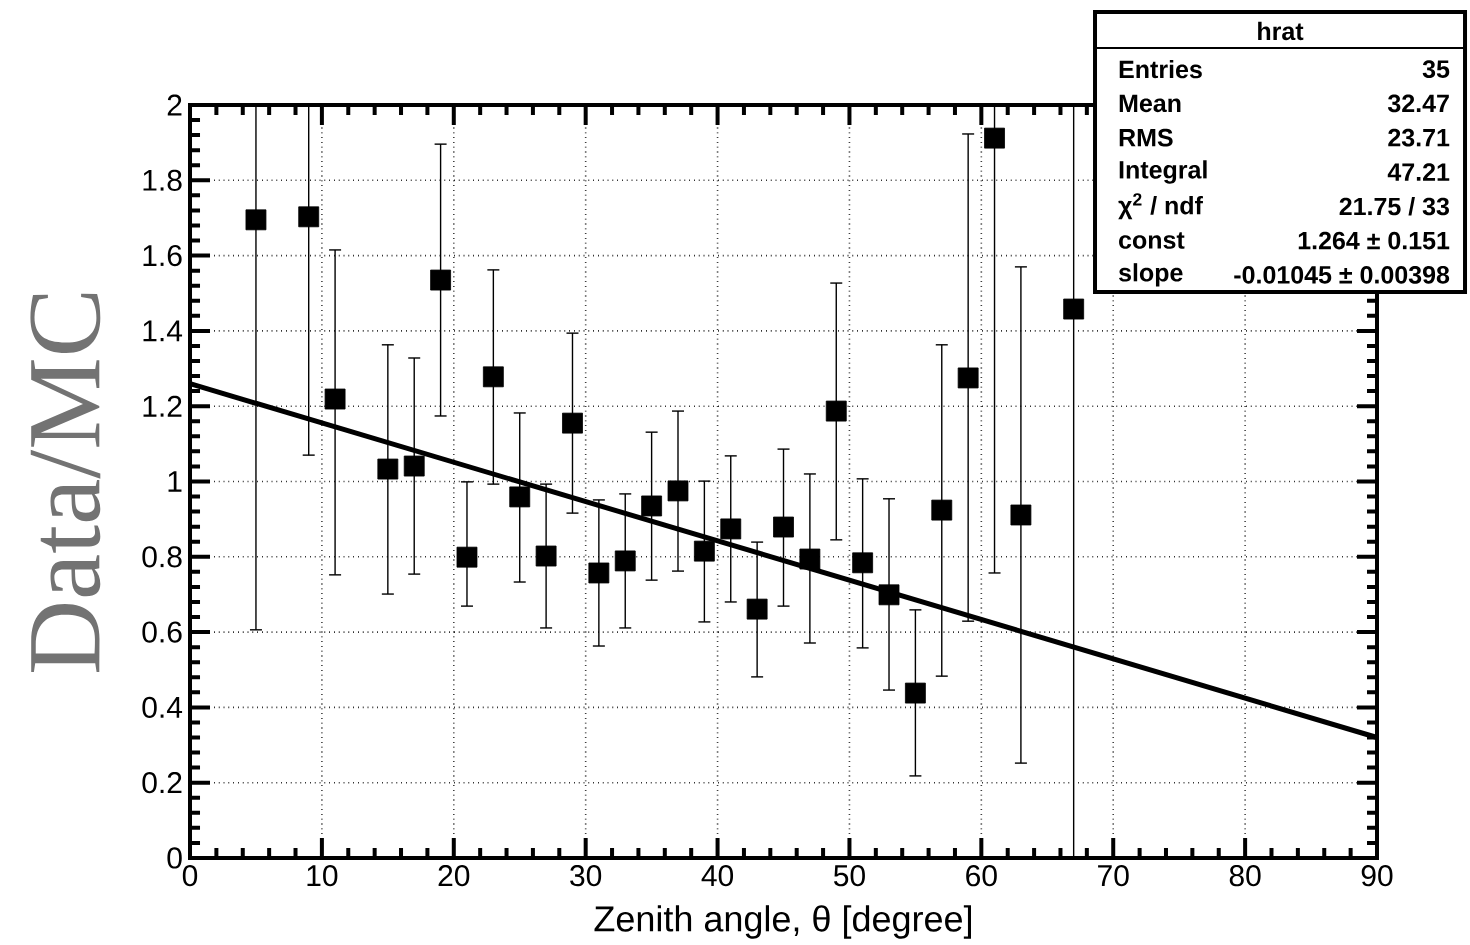 The width and height of the screenshot is (1470, 945). I want to click on x-tick-label: 50, so click(849, 876).